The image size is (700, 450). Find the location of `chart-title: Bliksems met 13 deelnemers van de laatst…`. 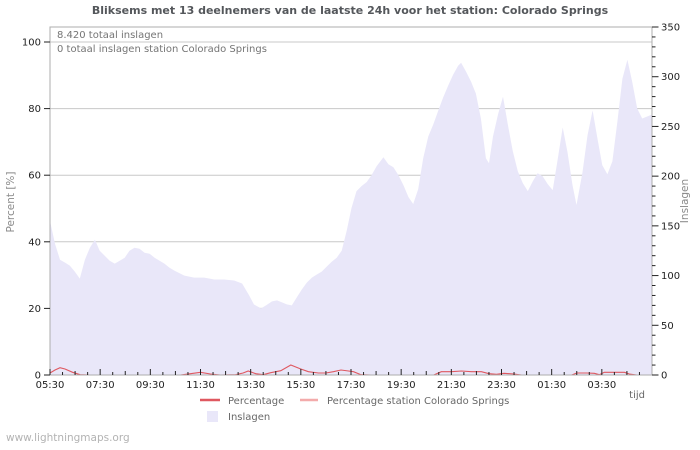

chart-title: Bliksems met 13 deelnemers van de laatst… is located at coordinates (350, 10).